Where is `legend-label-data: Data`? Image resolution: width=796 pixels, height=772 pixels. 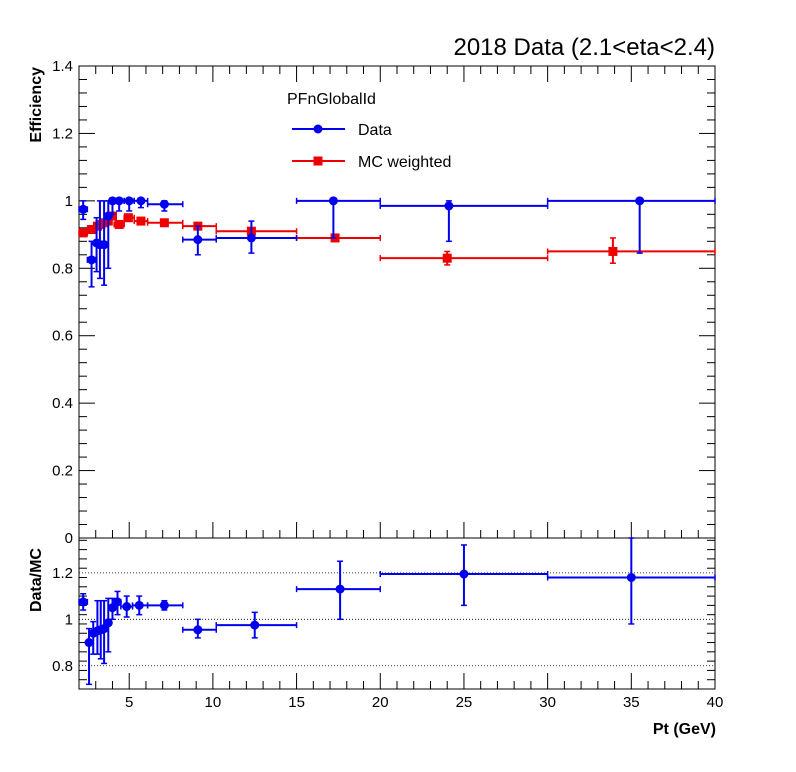 legend-label-data: Data is located at coordinates (375, 130).